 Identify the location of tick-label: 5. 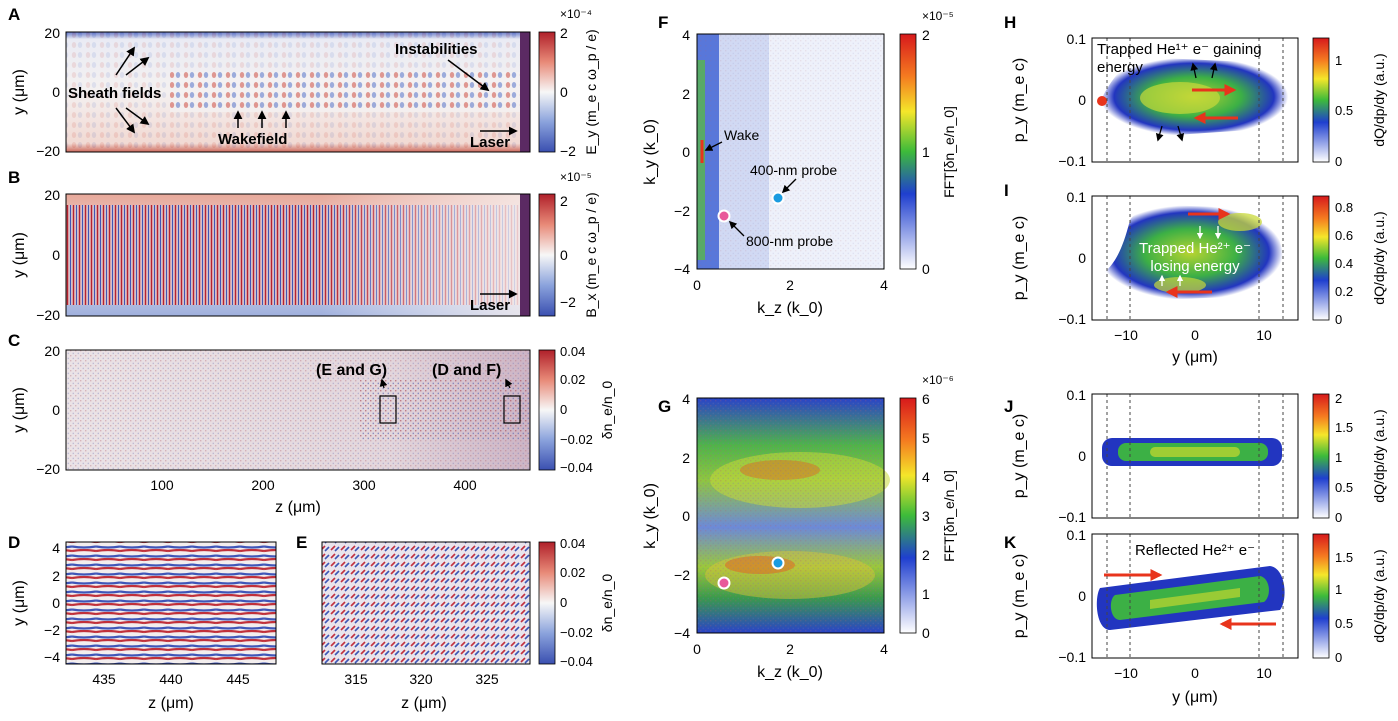
(926, 438).